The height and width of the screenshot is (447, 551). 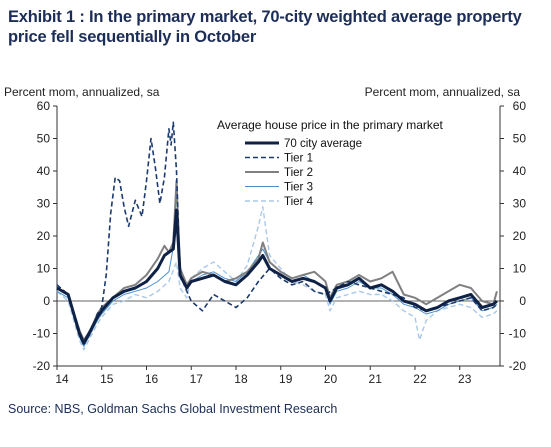 I want to click on y-tick-label-right: 10, so click(x=520, y=269).